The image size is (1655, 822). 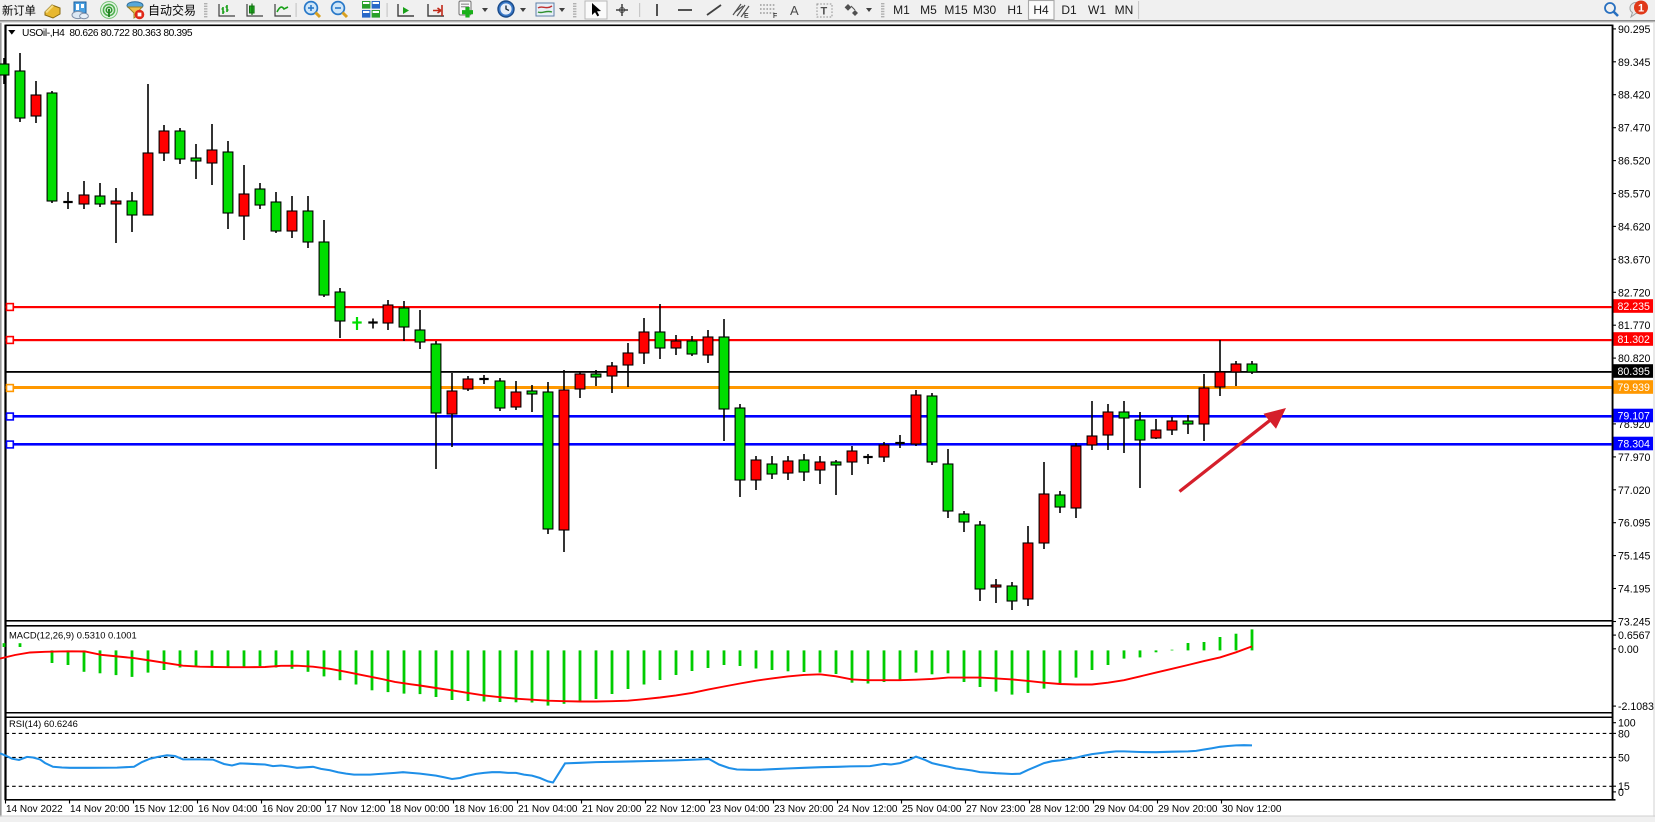 I want to click on svg-text: 90.295, so click(x=1634, y=30).